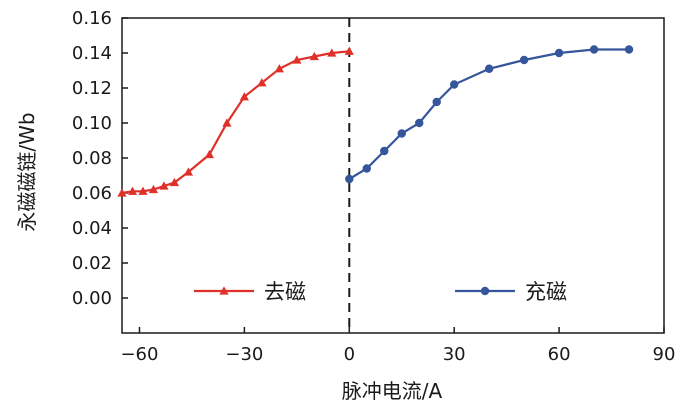 This screenshot has height=410, width=700. Describe the element at coordinates (397, 346) in the screenshot. I see `x-ticks: −60 −30 0 30 60 90` at that location.